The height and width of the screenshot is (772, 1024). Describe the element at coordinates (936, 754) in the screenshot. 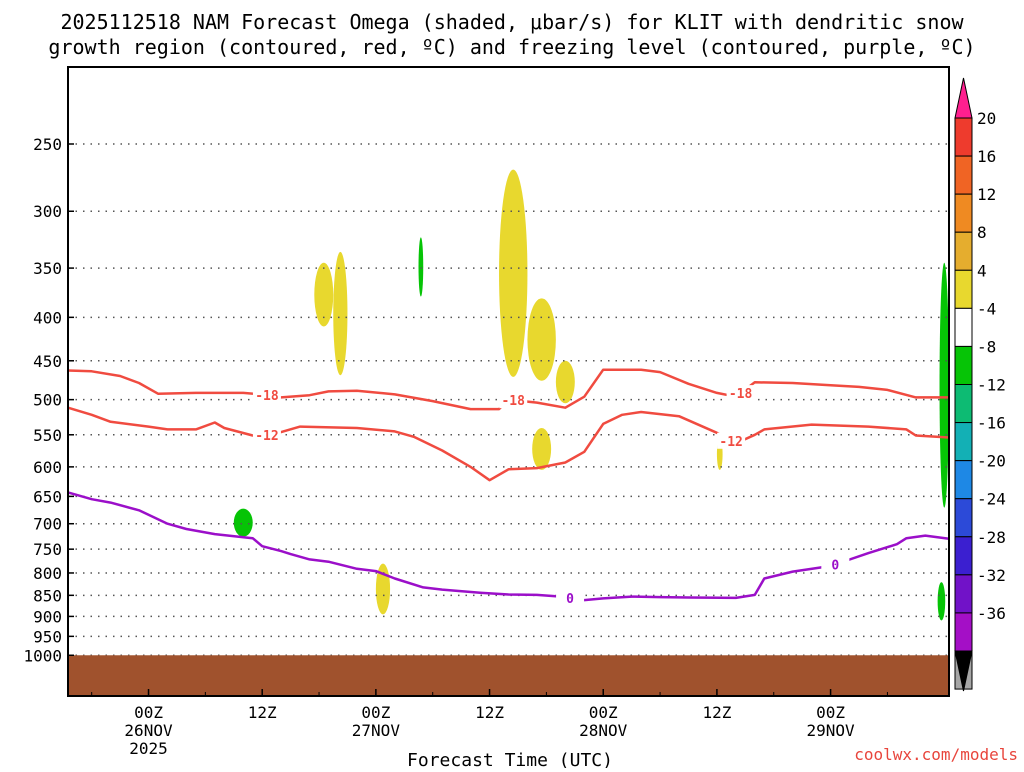

I see `credit-text: coolwx.com/models` at that location.